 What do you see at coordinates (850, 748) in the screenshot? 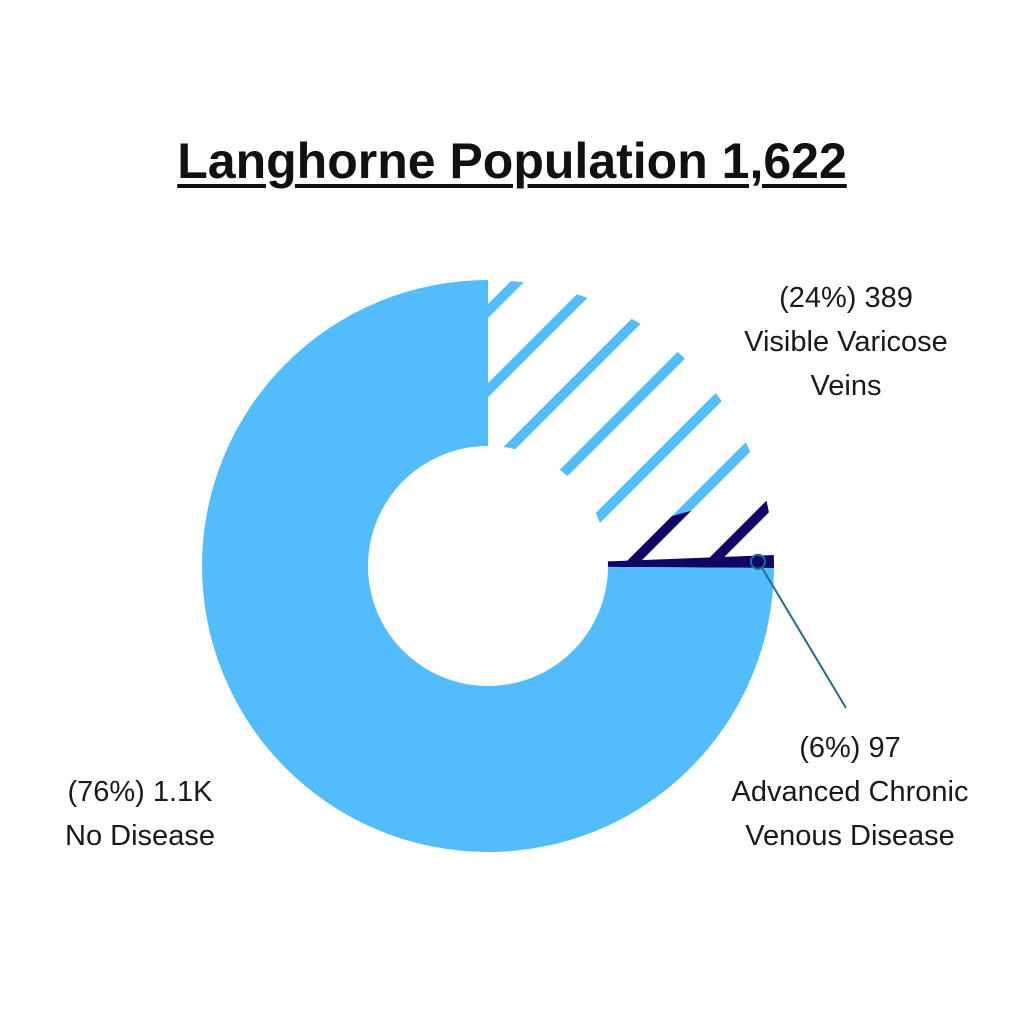
I see `label-advanced-value: (6%) 97` at bounding box center [850, 748].